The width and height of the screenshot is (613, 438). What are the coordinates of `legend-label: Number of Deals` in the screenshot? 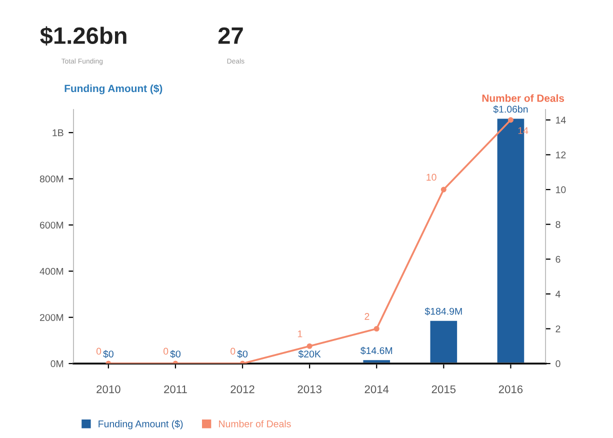 It's located at (255, 424).